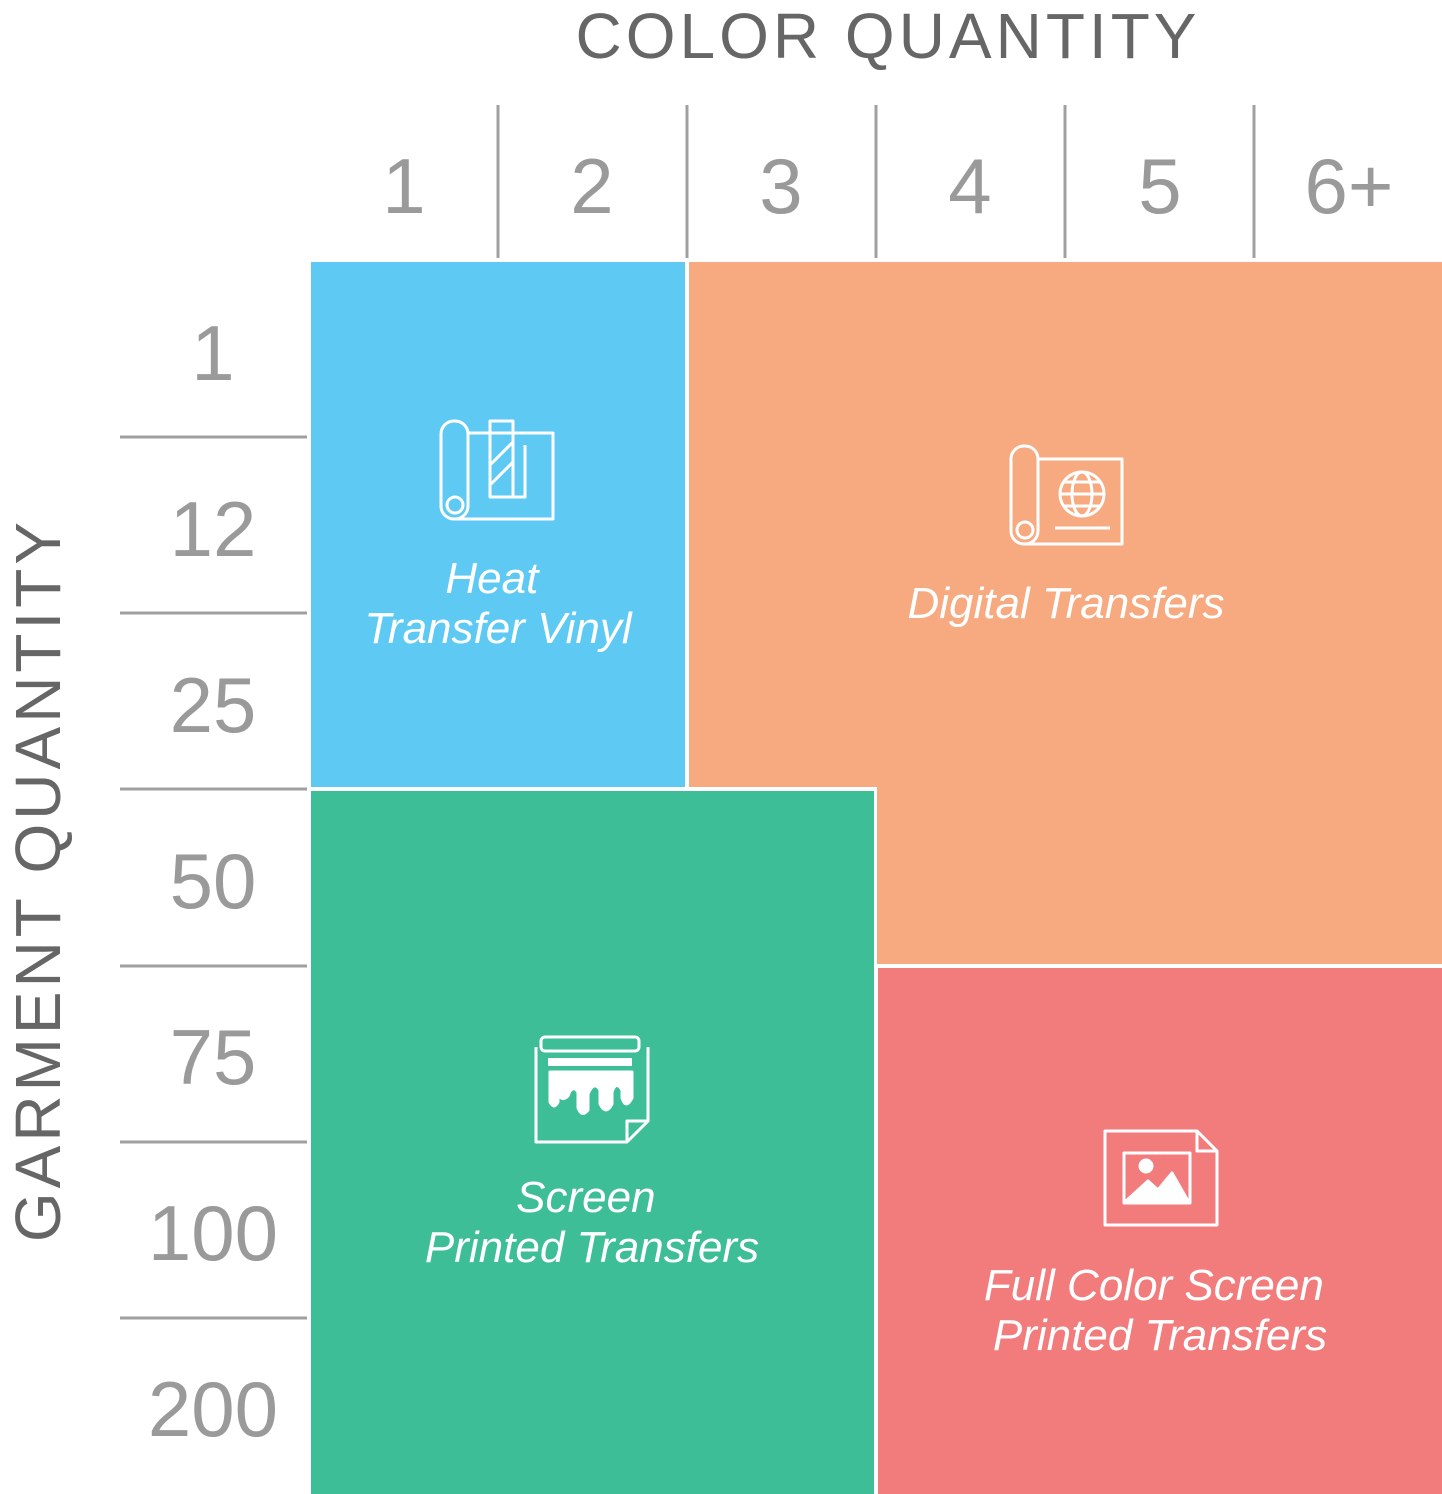  I want to click on row-label: 25, so click(213, 705).